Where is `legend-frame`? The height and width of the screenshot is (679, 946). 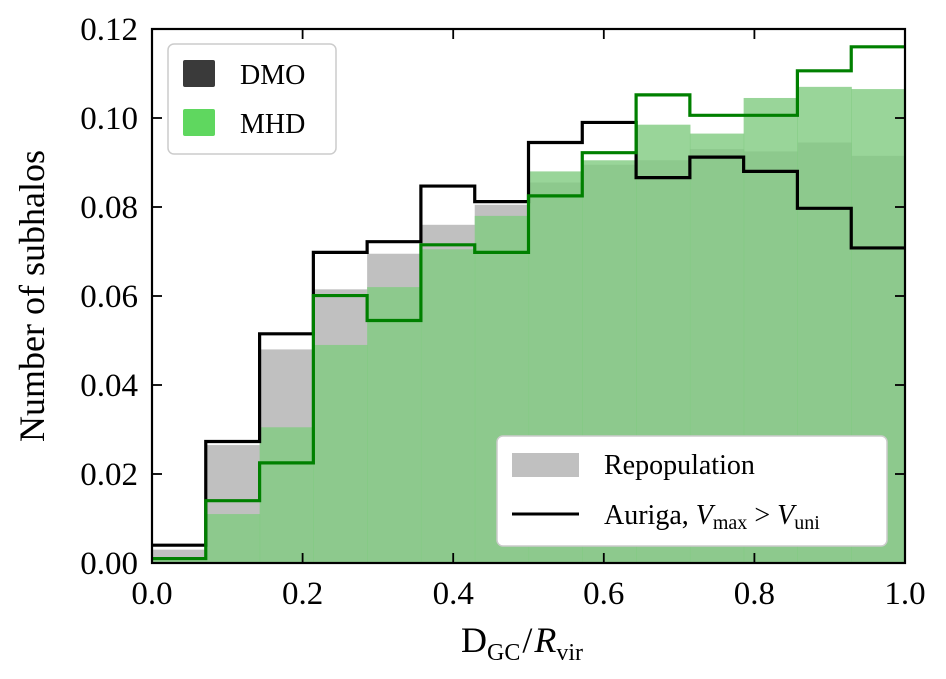 legend-frame is located at coordinates (692, 491).